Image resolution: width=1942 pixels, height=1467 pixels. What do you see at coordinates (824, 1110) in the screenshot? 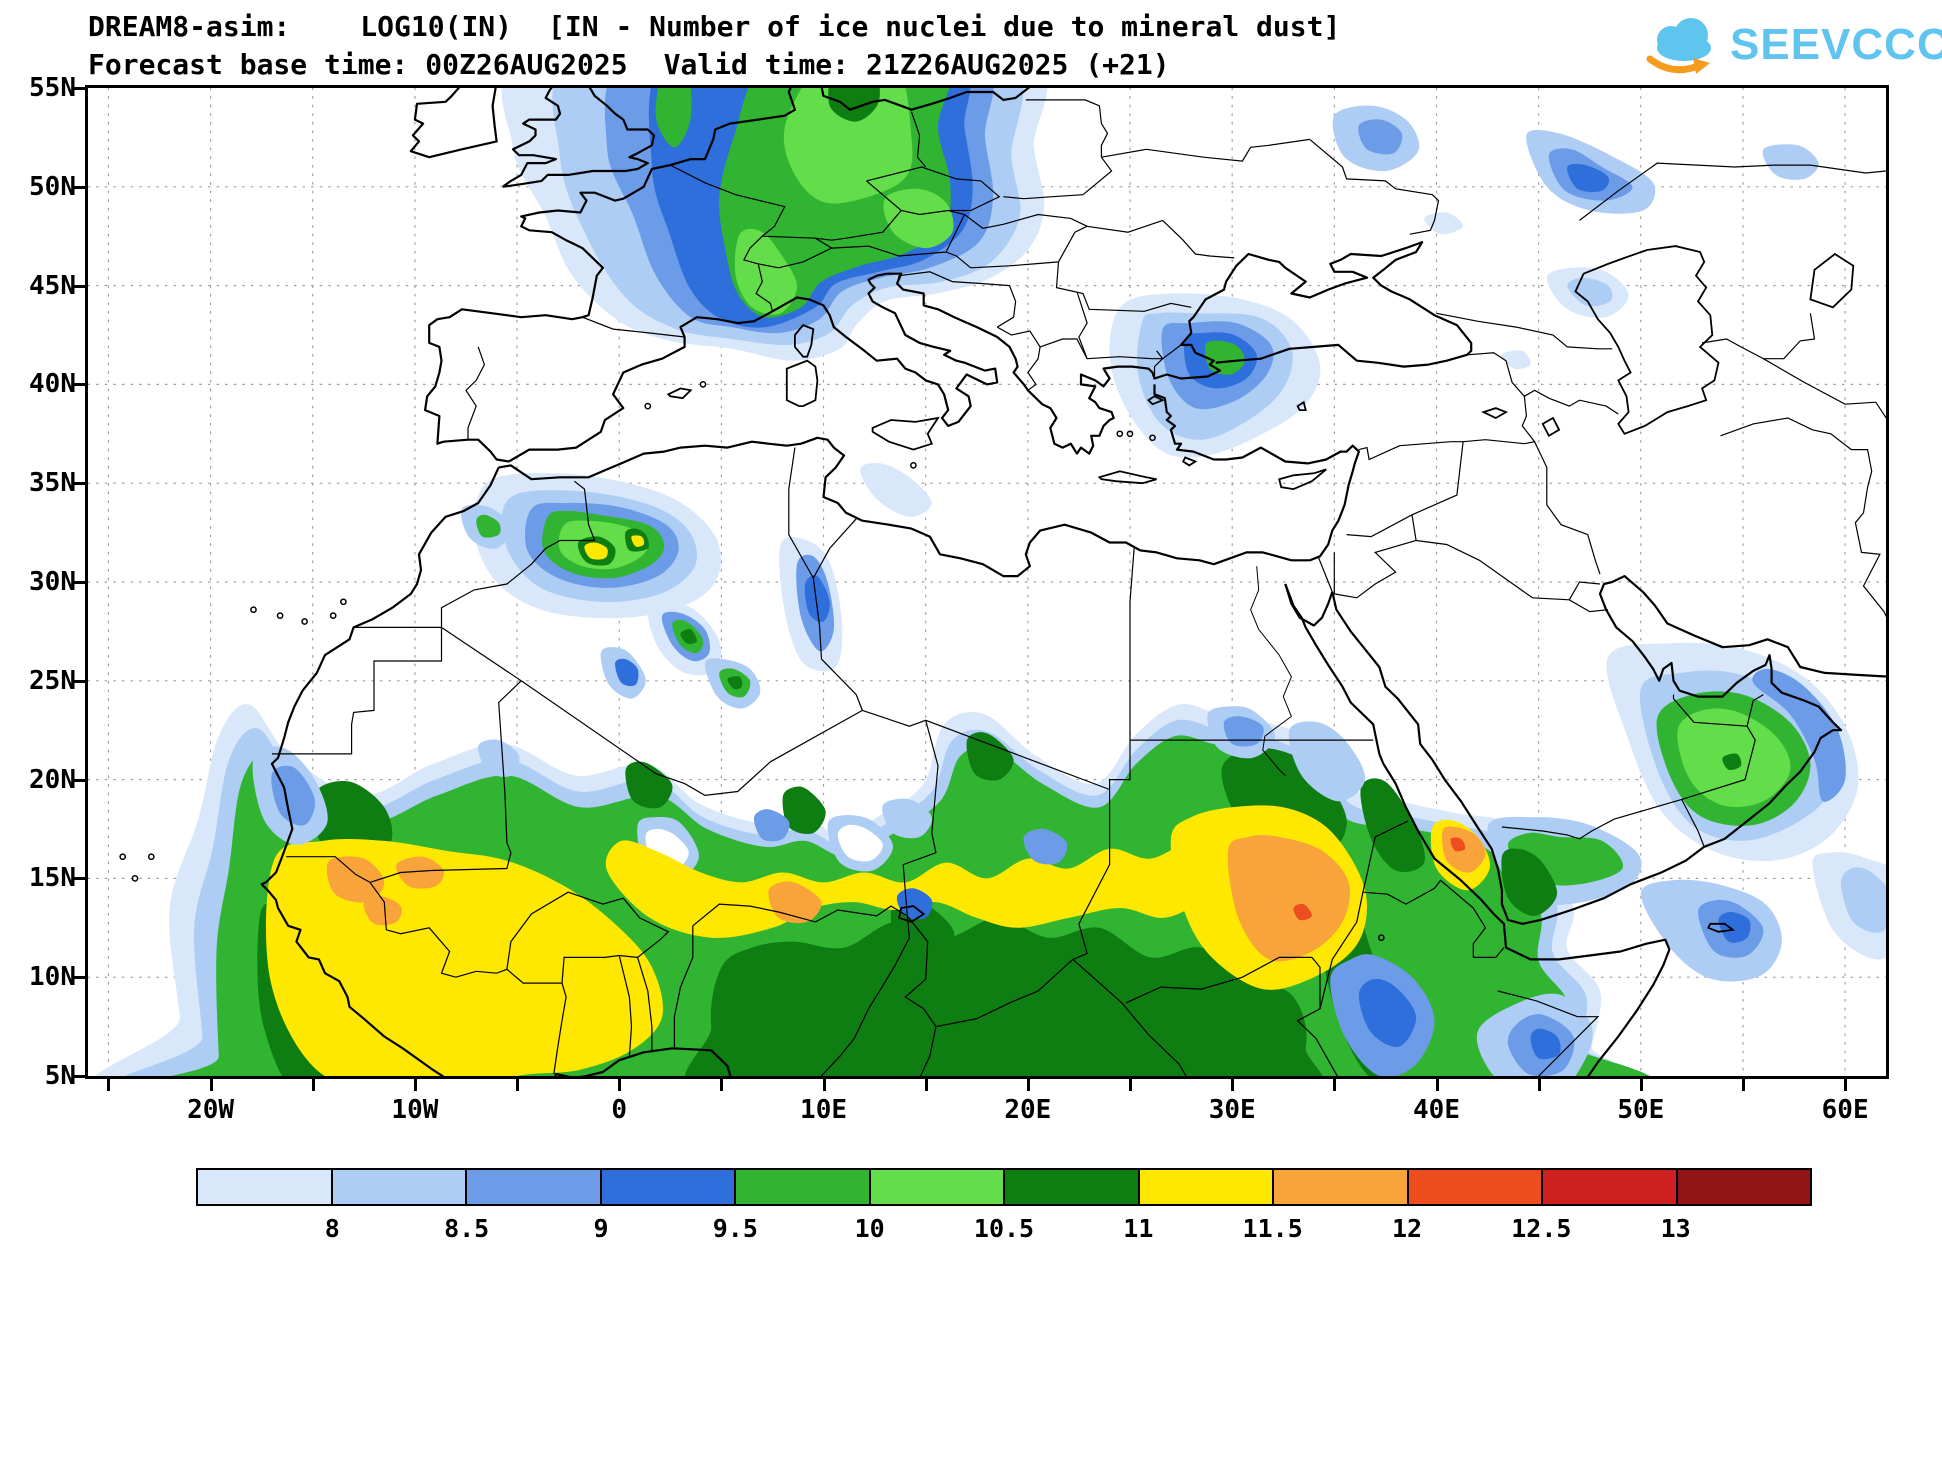
I see `lon-axis-label: 10E` at bounding box center [824, 1110].